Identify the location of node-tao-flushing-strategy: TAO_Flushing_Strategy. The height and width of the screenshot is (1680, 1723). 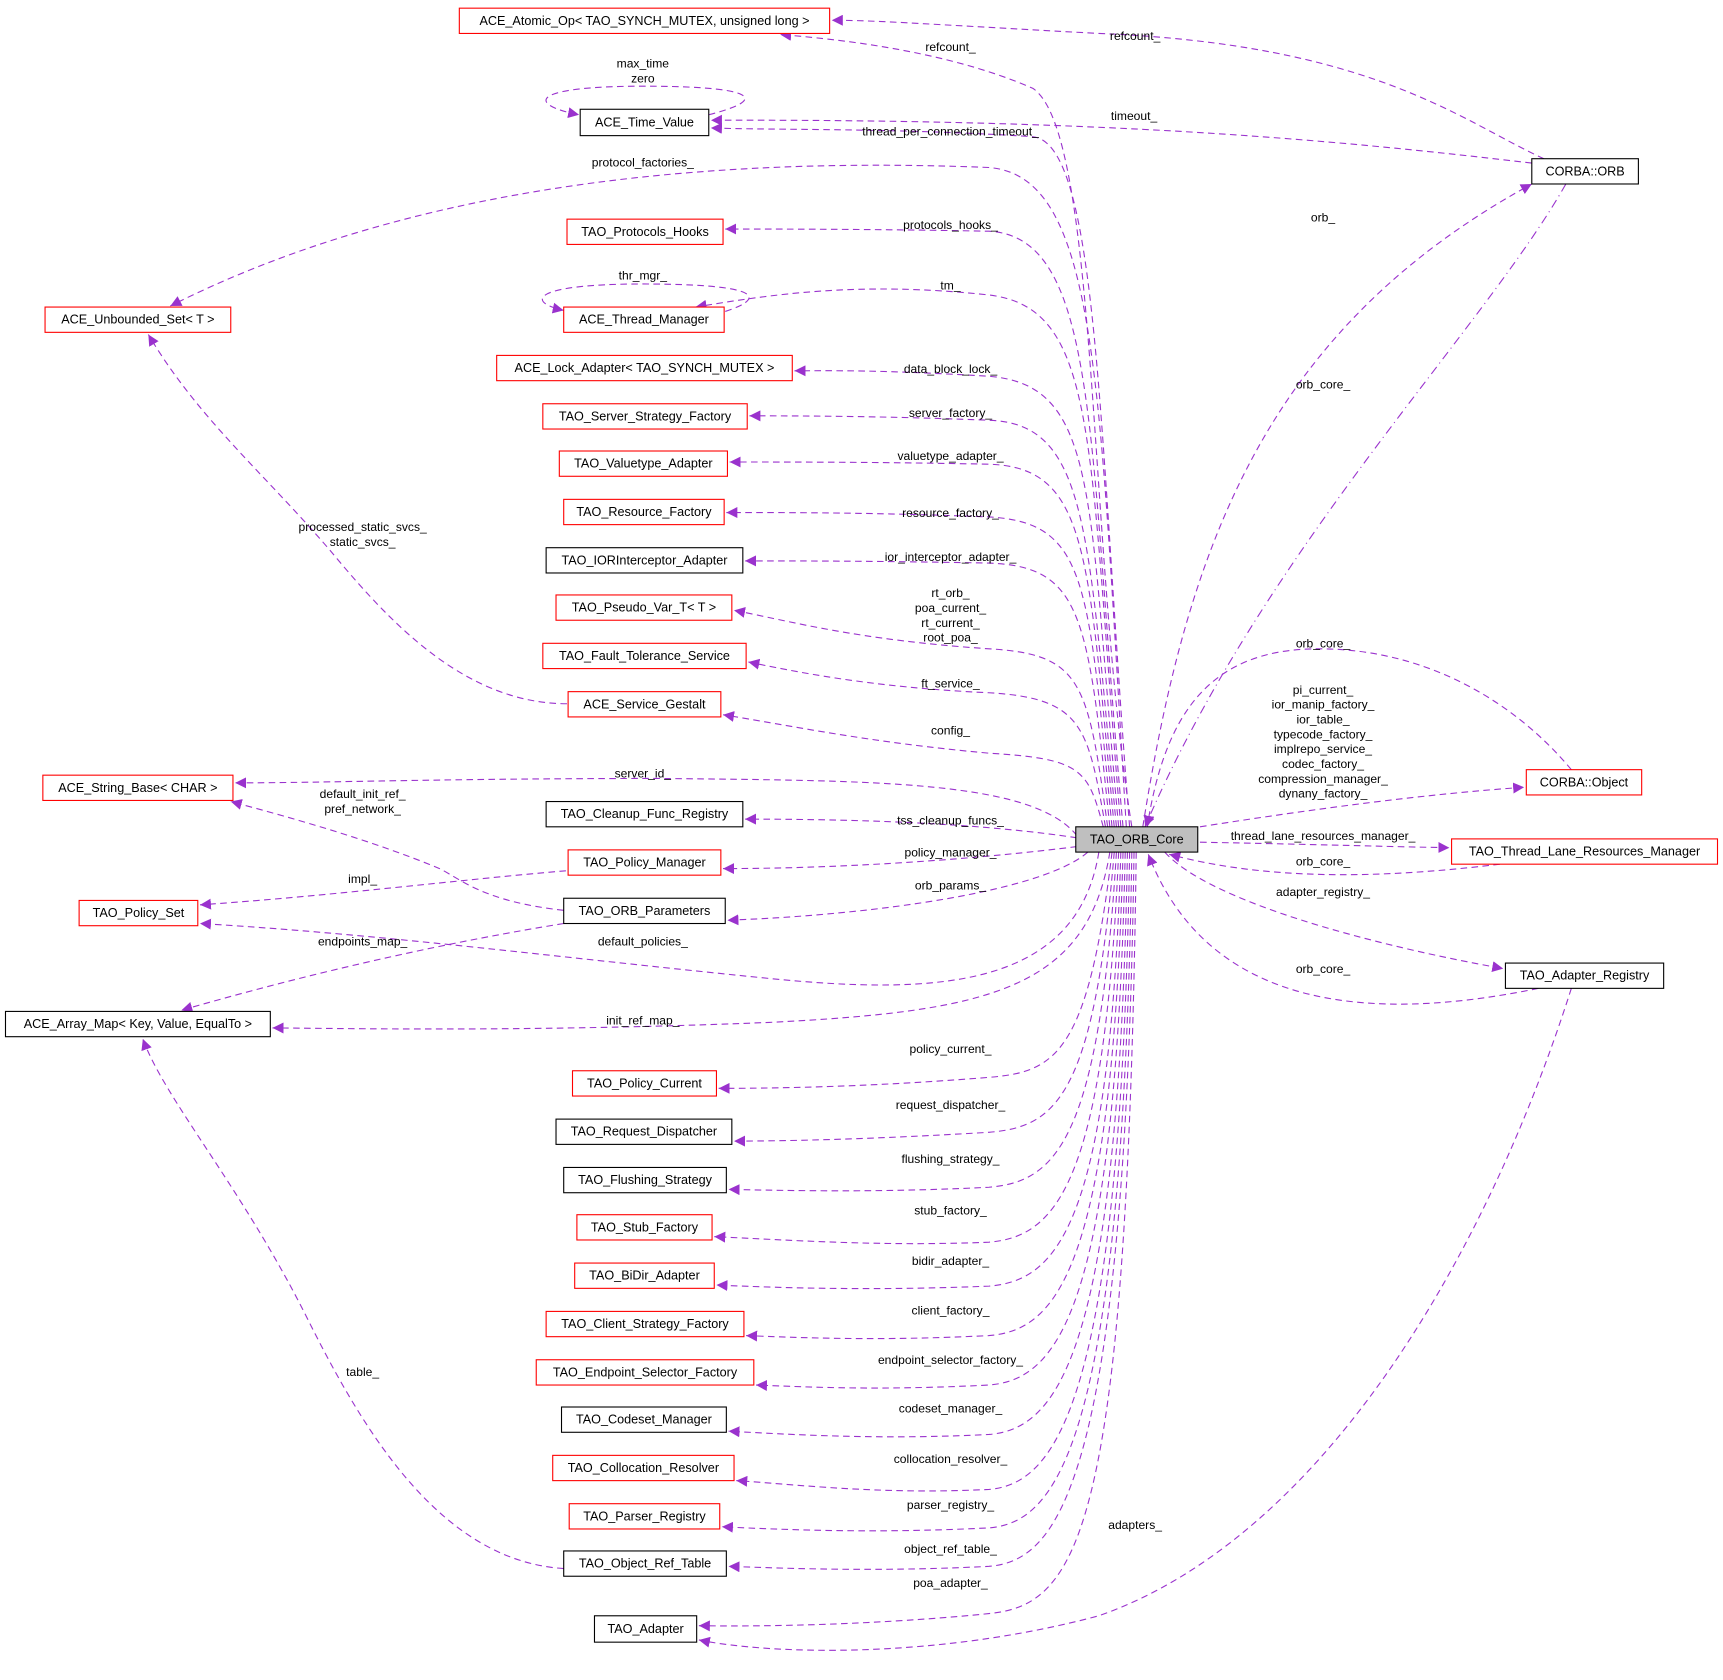
(645, 1180).